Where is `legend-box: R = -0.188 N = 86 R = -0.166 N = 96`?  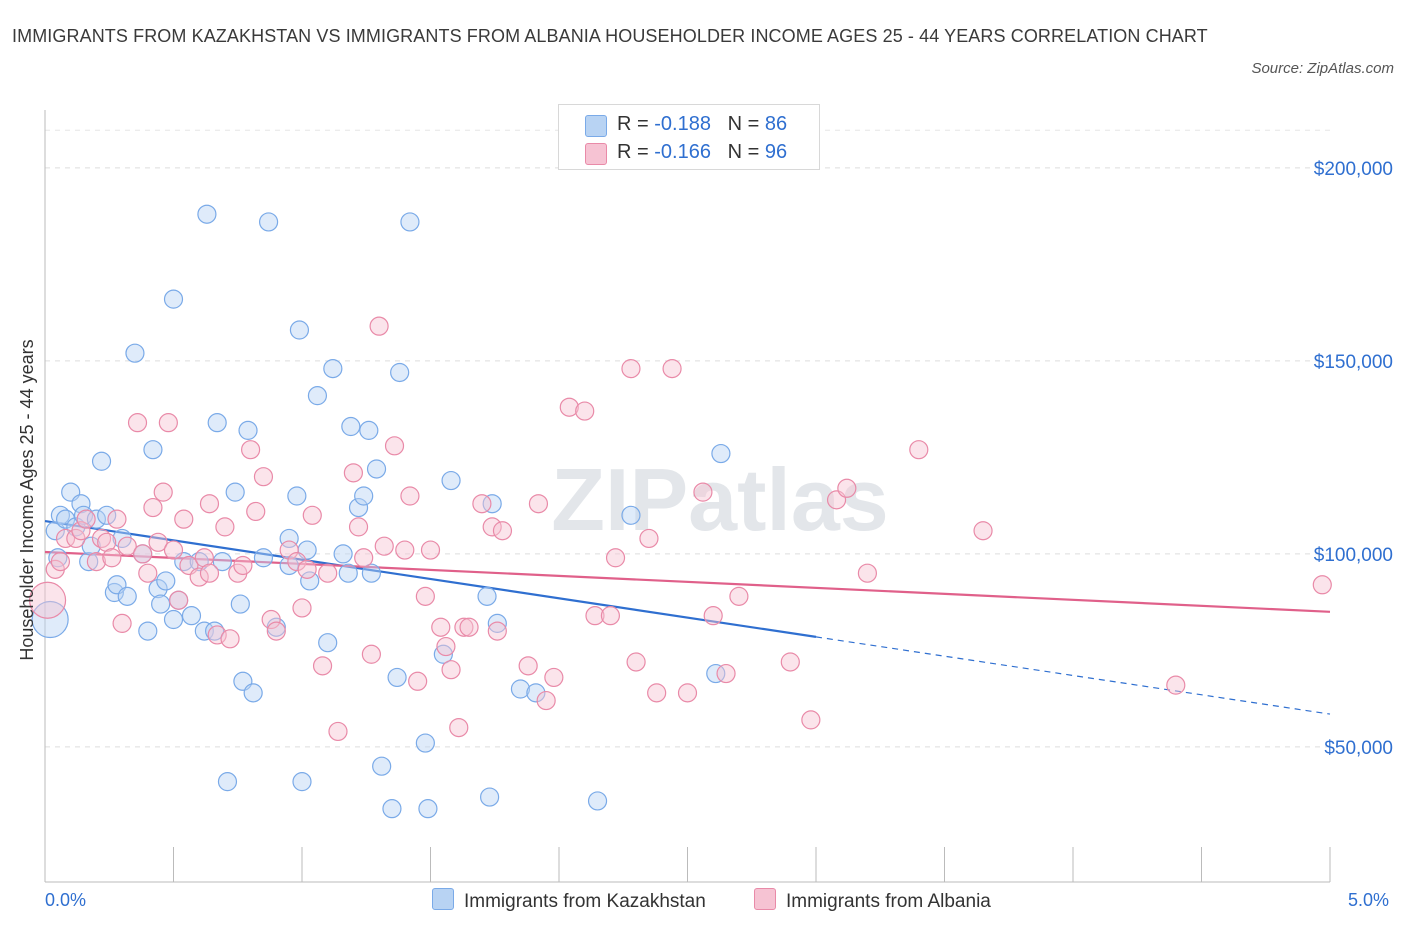
legend-box: R = -0.188 N = 86 R = -0.166 N = 96 is located at coordinates (689, 137).